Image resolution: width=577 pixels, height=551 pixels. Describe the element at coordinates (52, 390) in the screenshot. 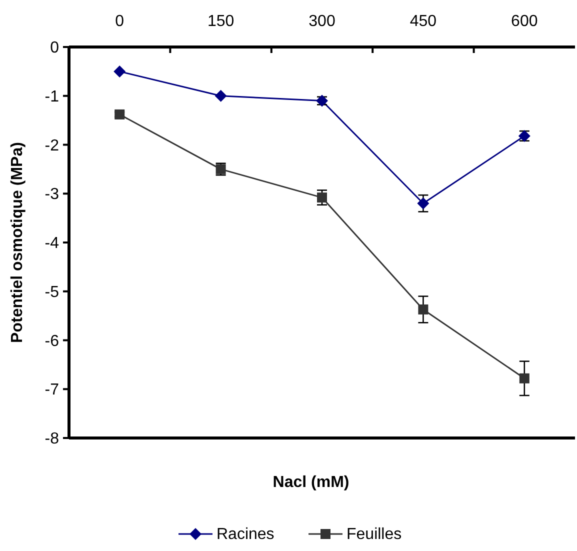

I see `y-tick-label: -7` at that location.